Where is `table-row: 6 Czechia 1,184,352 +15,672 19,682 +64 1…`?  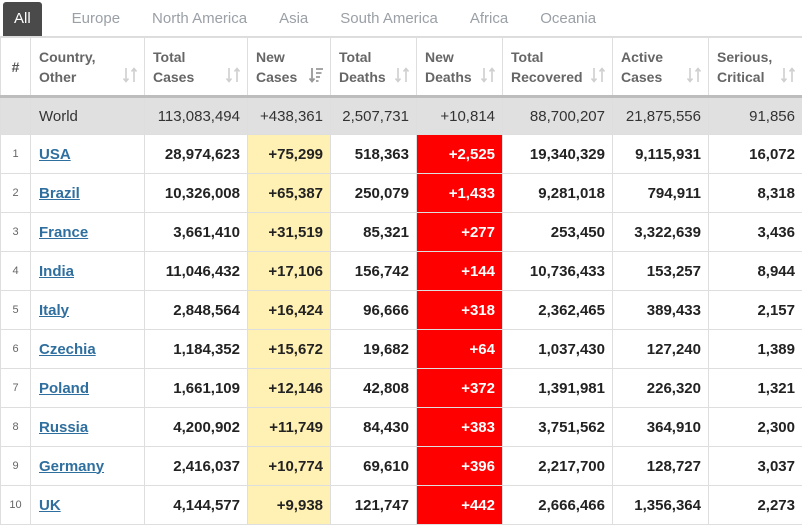
table-row: 6 Czechia 1,184,352 +15,672 19,682 +64 1… is located at coordinates (401, 349).